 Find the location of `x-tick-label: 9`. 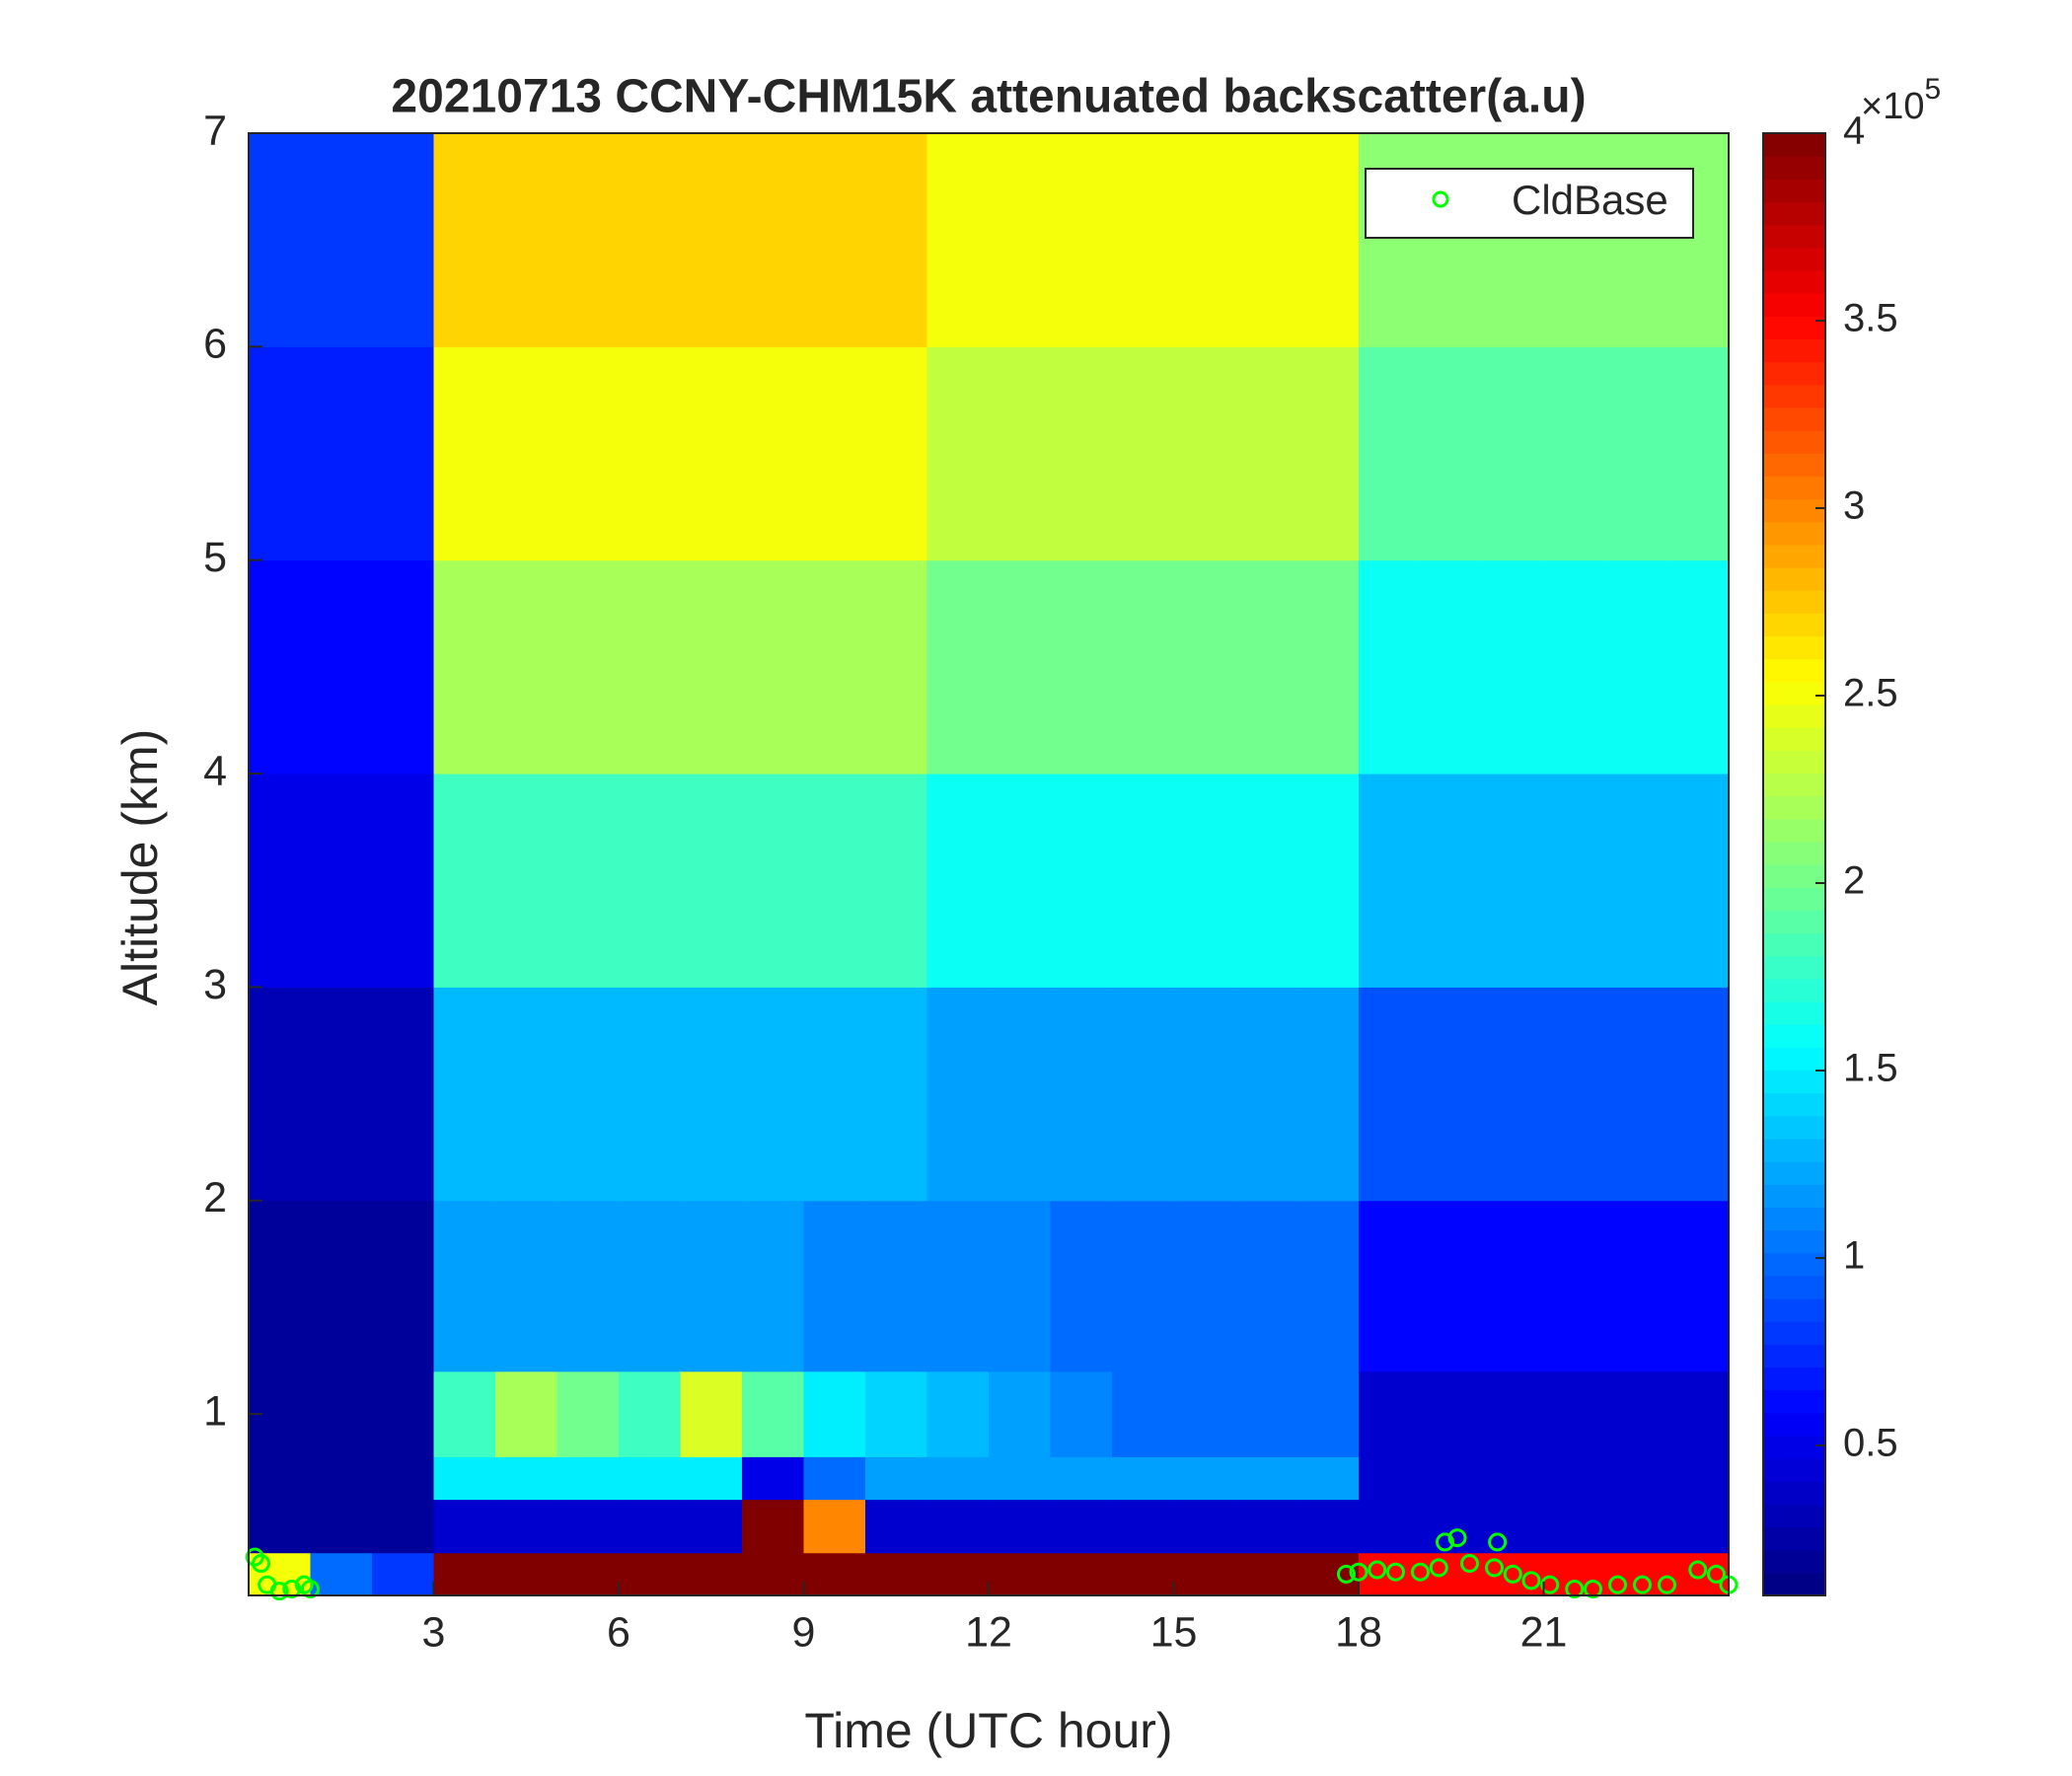

x-tick-label: 9 is located at coordinates (804, 1632).